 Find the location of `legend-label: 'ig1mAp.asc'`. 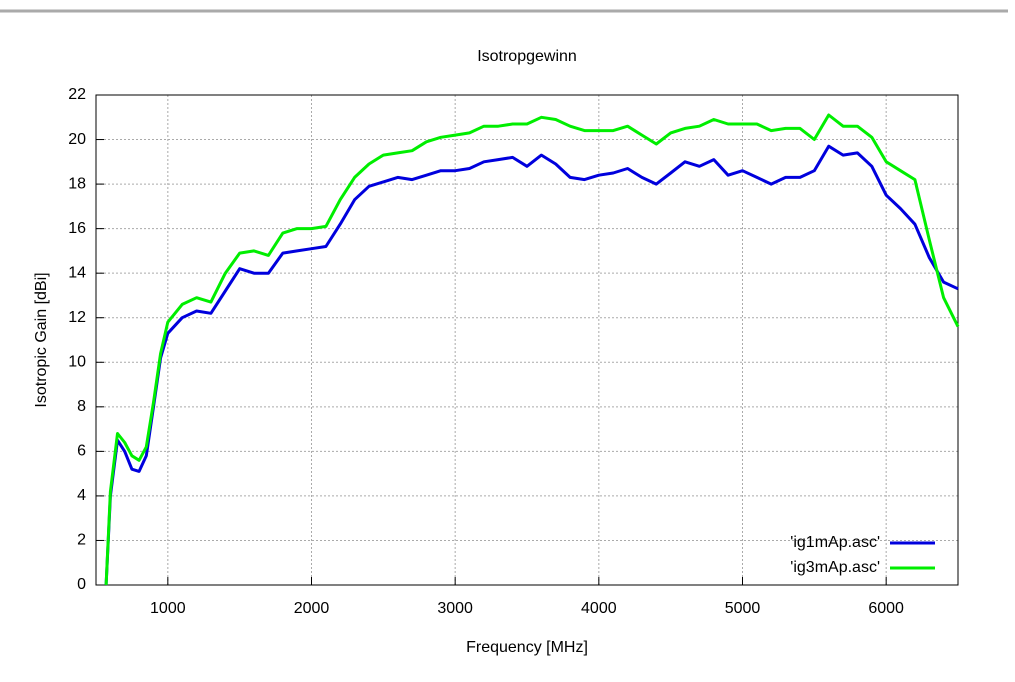

legend-label: 'ig1mAp.asc' is located at coordinates (835, 542).